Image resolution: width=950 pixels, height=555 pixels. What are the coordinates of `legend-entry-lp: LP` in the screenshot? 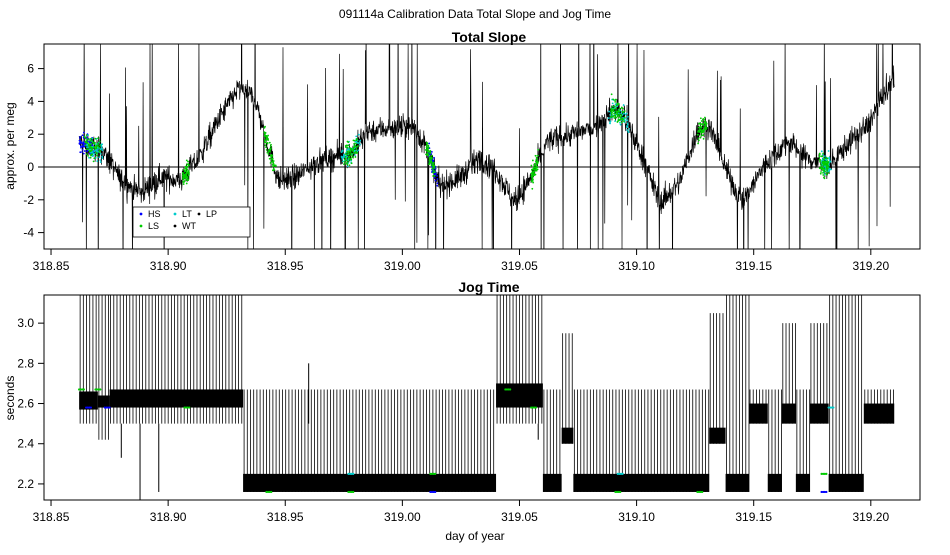 It's located at (207, 214).